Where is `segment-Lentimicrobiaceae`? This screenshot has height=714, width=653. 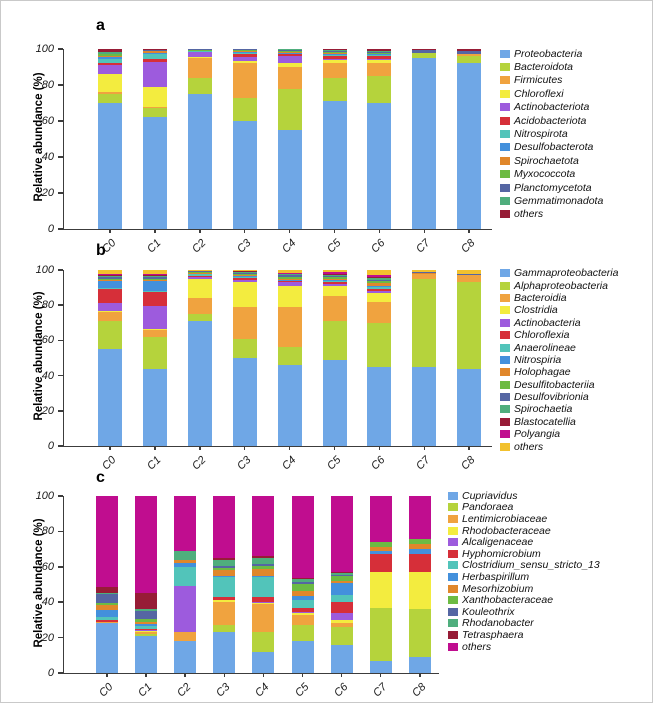
segment-Lentimicrobiaceae is located at coordinates (303, 620).